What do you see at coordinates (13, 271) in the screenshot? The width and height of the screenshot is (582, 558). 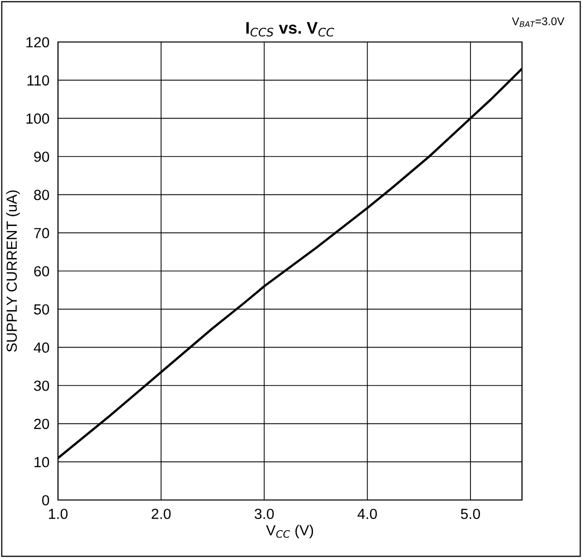 I see `y-axis-title: SUPPLY CURRENT (uA)` at bounding box center [13, 271].